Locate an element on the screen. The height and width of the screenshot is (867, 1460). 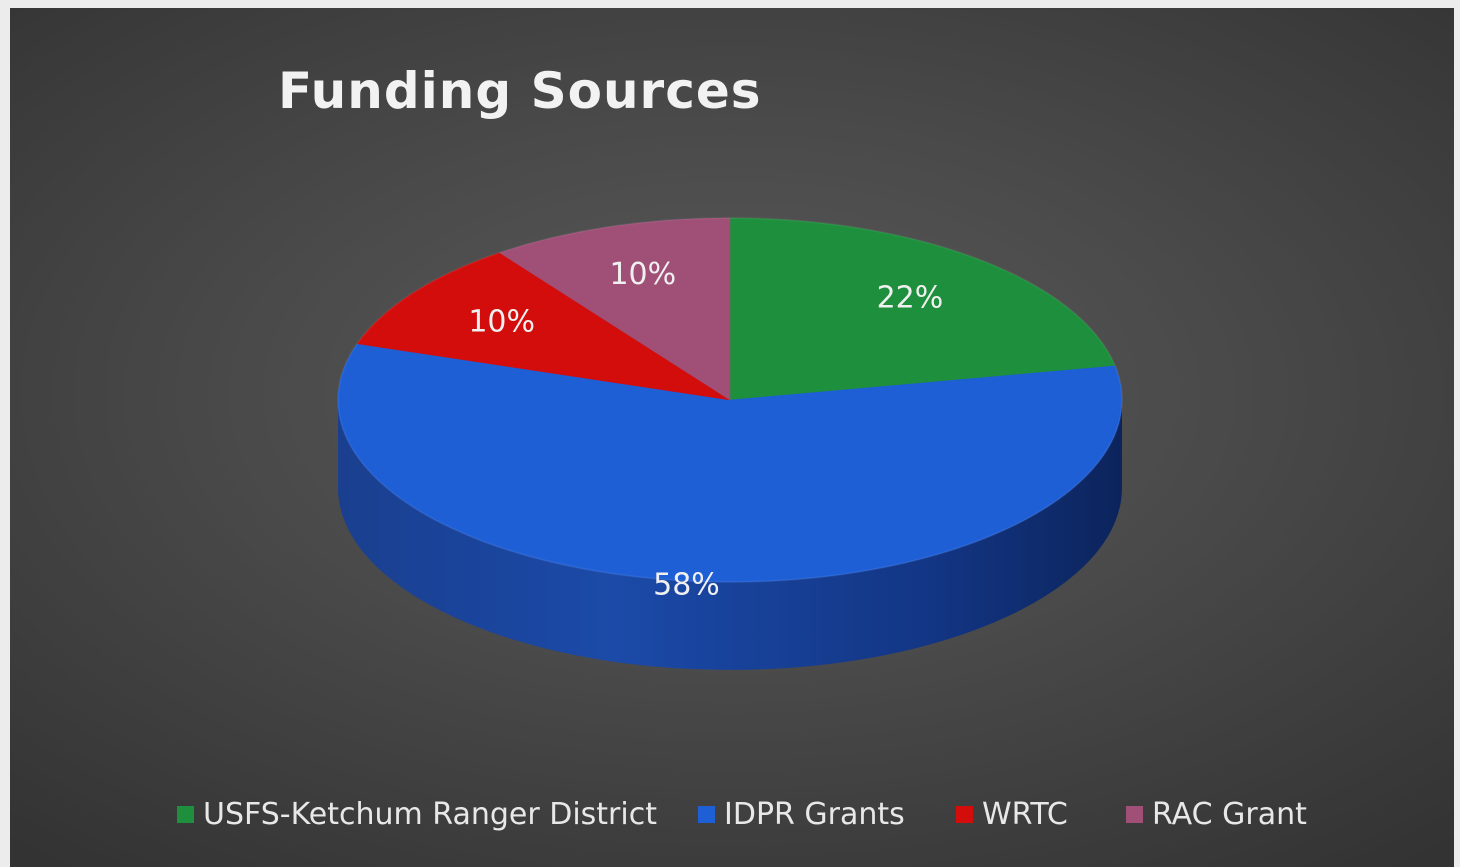
legend-item-rac: RAC Grant is located at coordinates (1216, 814).